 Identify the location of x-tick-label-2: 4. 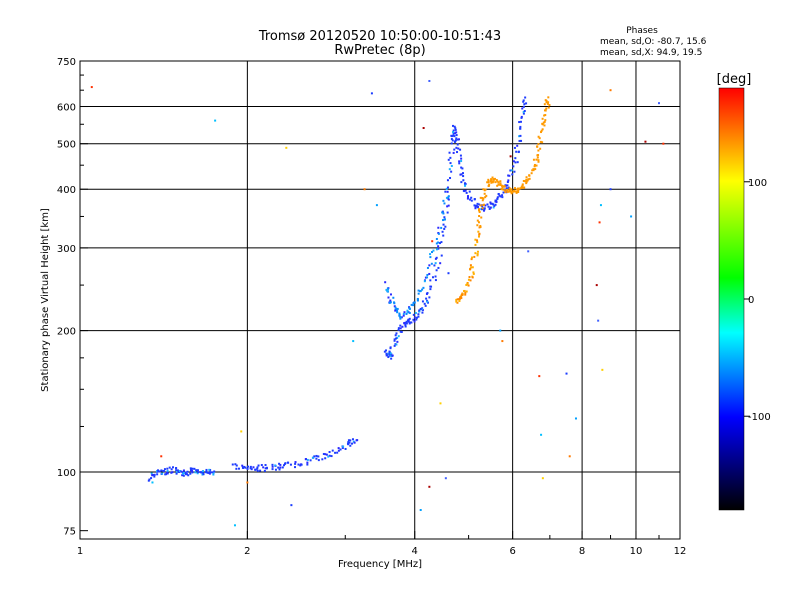
(415, 551).